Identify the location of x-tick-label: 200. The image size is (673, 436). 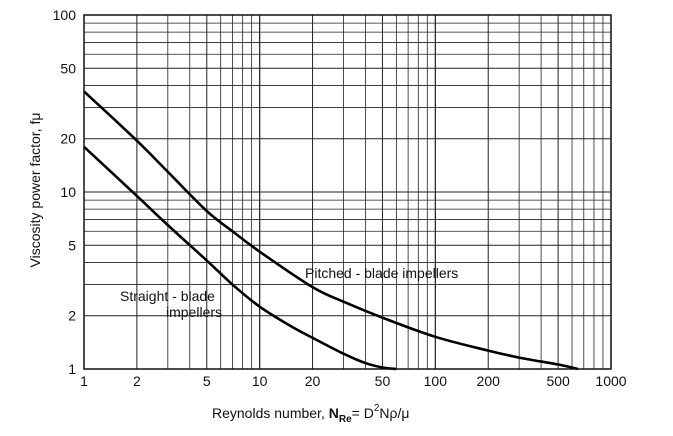
(489, 381).